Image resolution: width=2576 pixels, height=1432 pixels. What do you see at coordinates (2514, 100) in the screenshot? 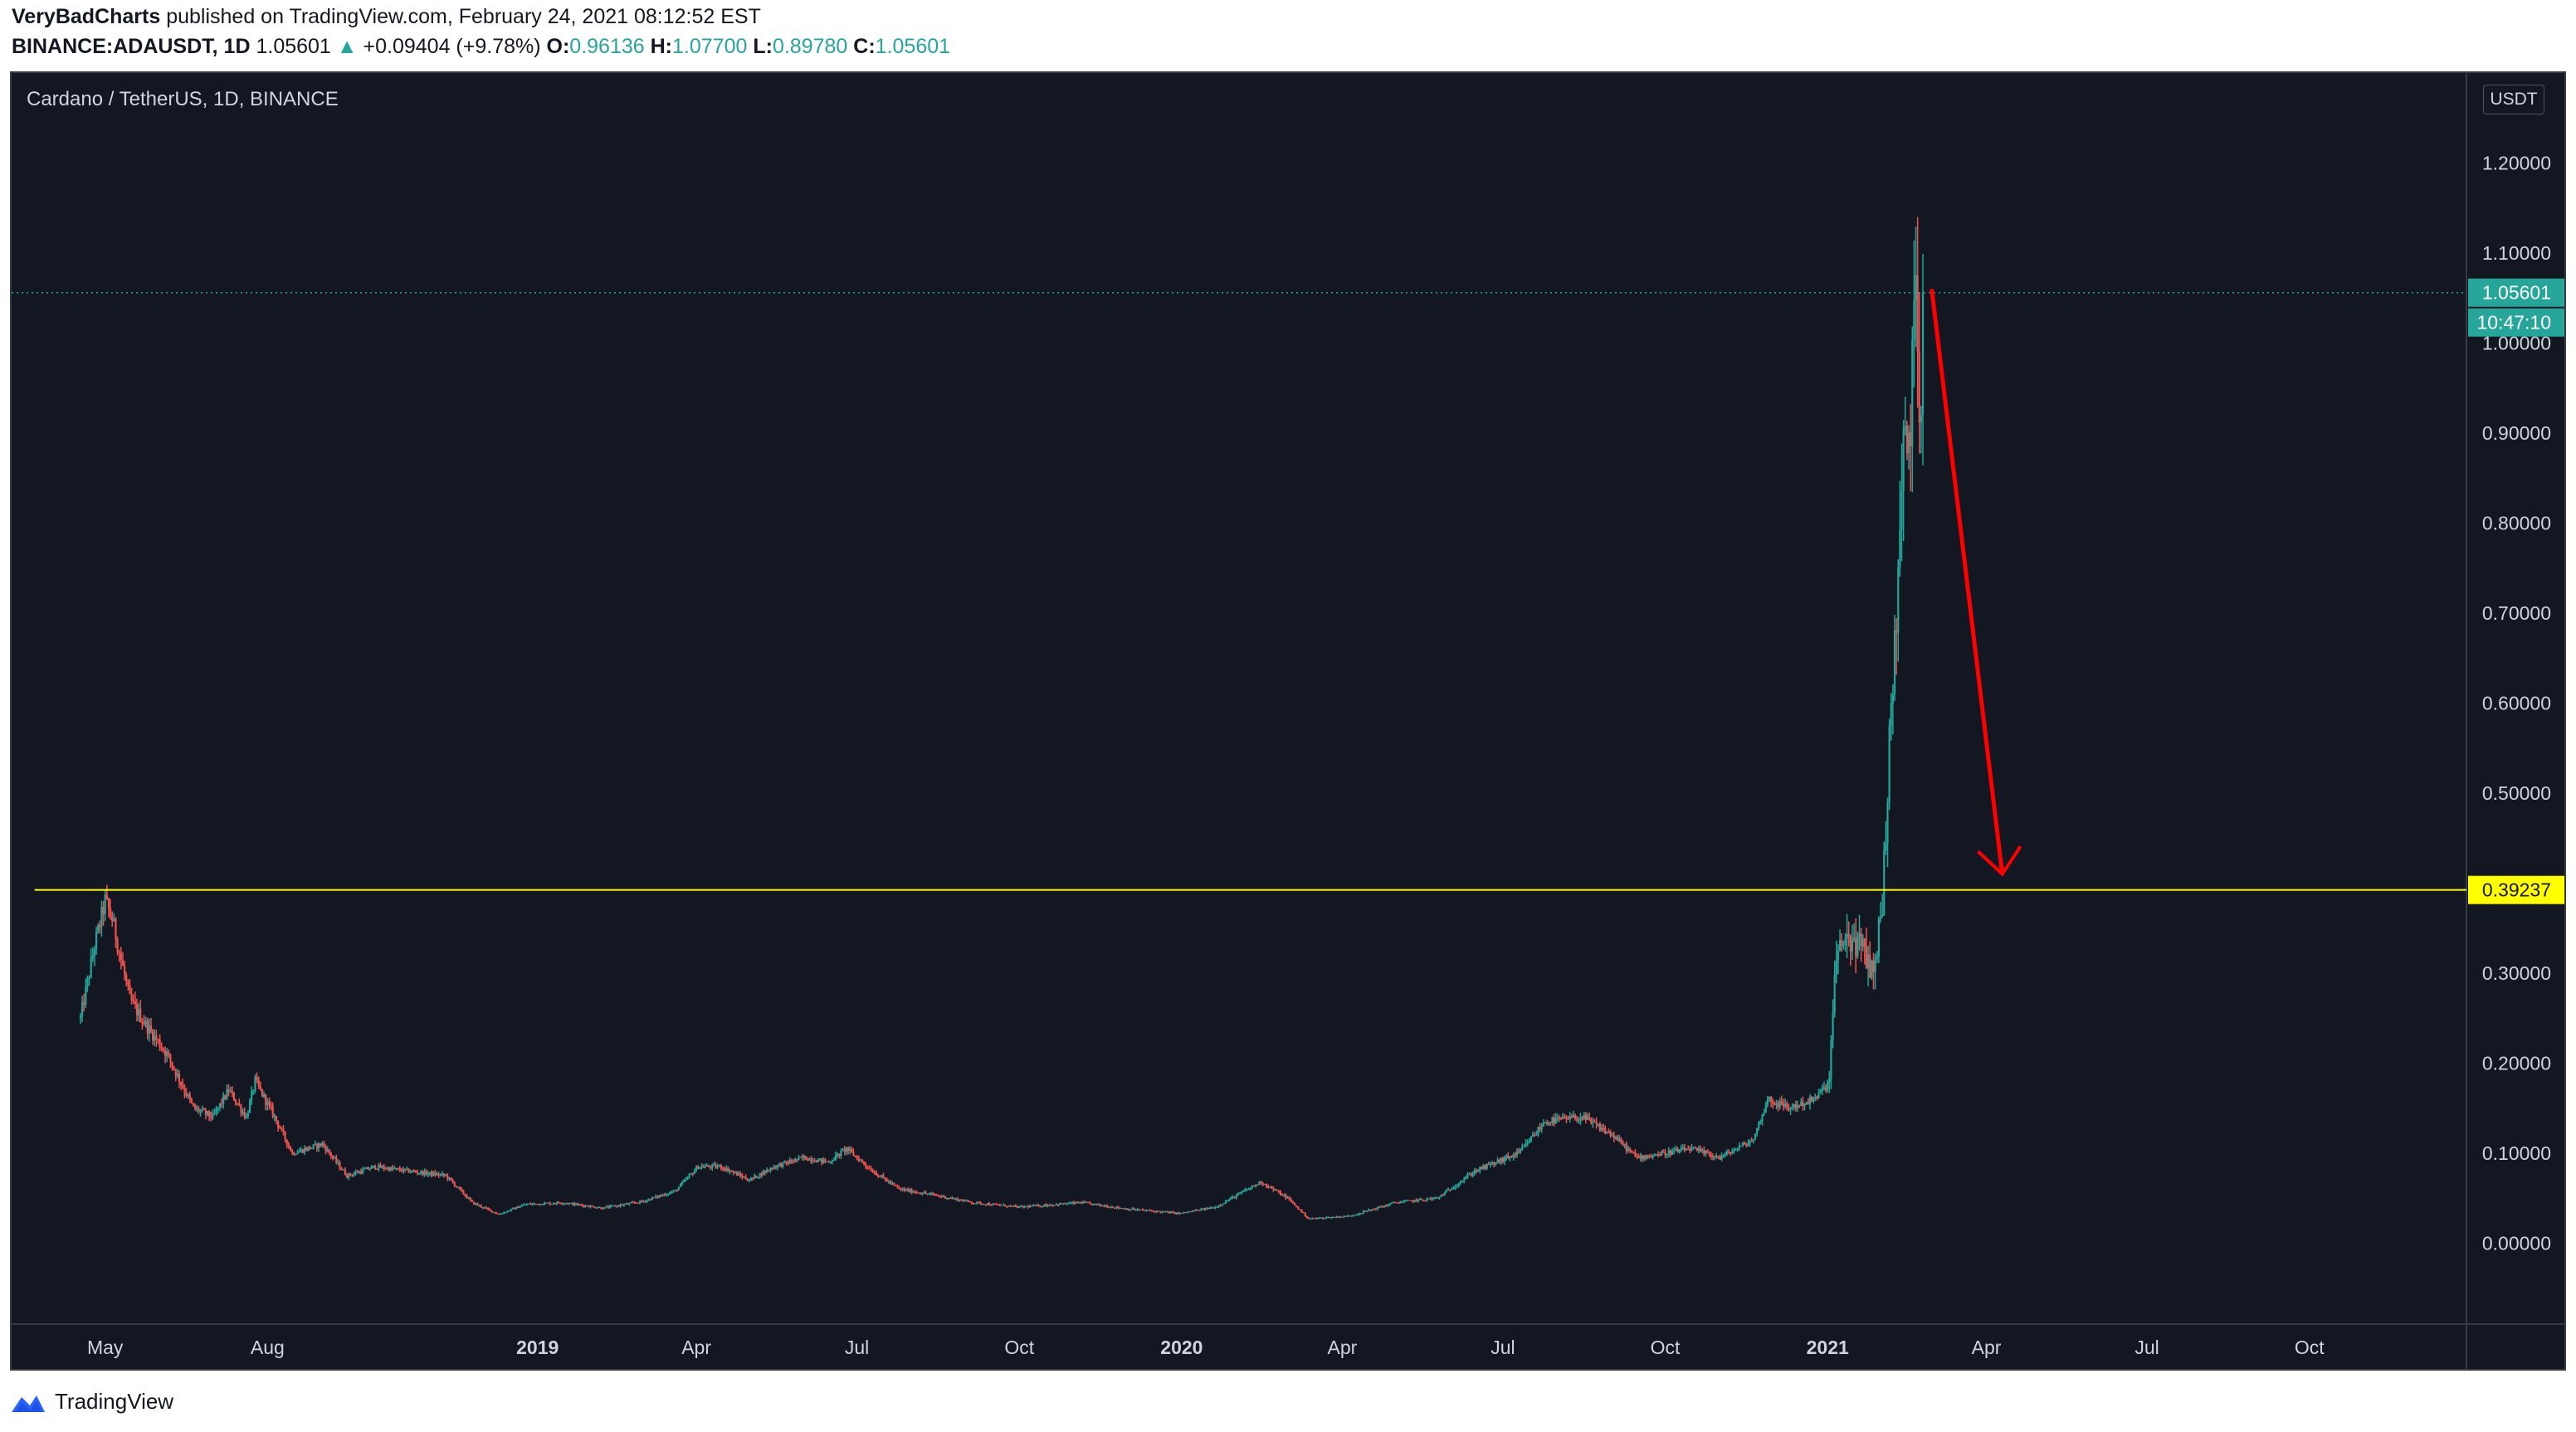
I see `currency-button: USDT` at bounding box center [2514, 100].